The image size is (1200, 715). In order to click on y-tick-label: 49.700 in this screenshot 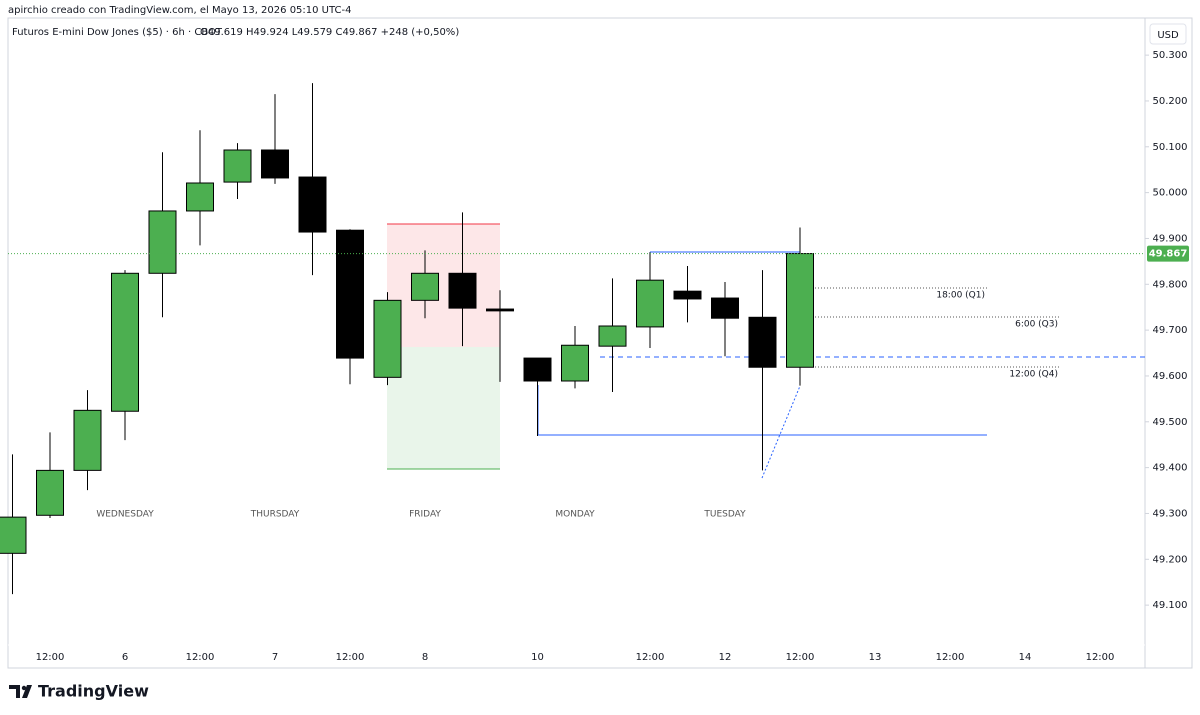, I will do `click(1170, 330)`.